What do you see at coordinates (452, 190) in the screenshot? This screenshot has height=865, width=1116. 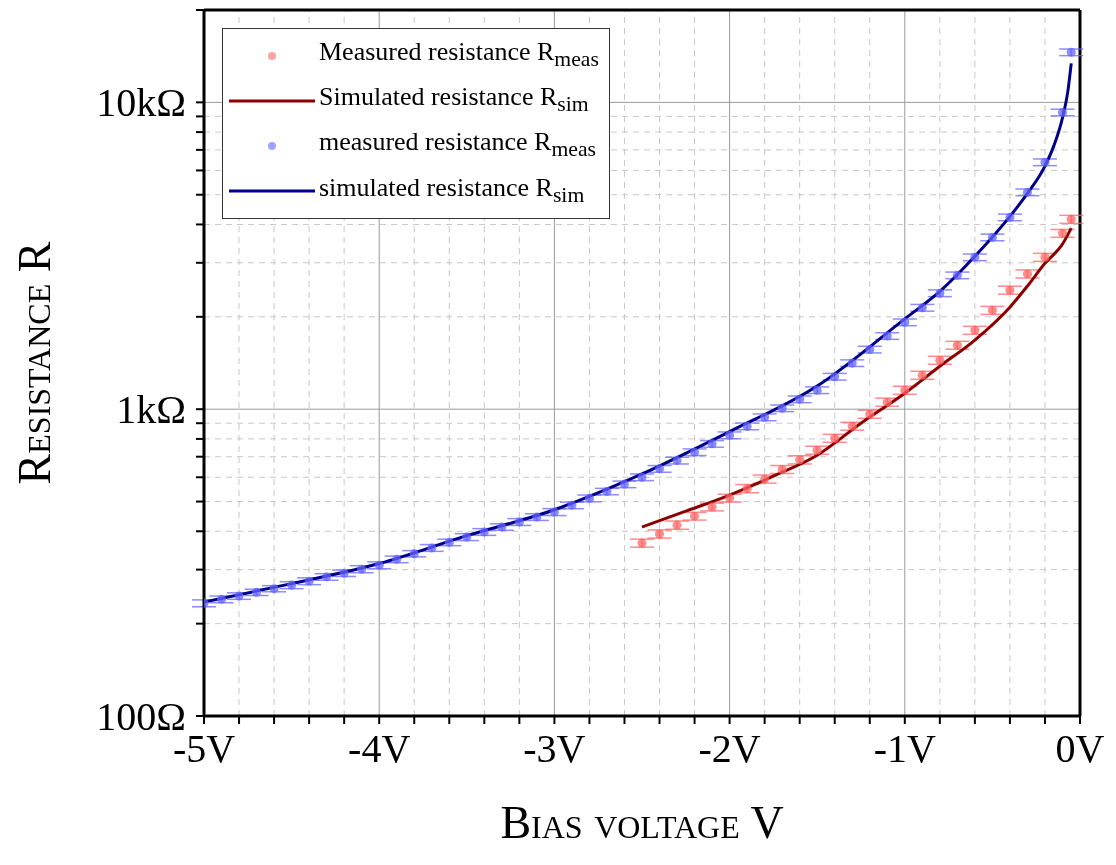 I see `legend-label: simulated resistance R$_{sim}$` at bounding box center [452, 190].